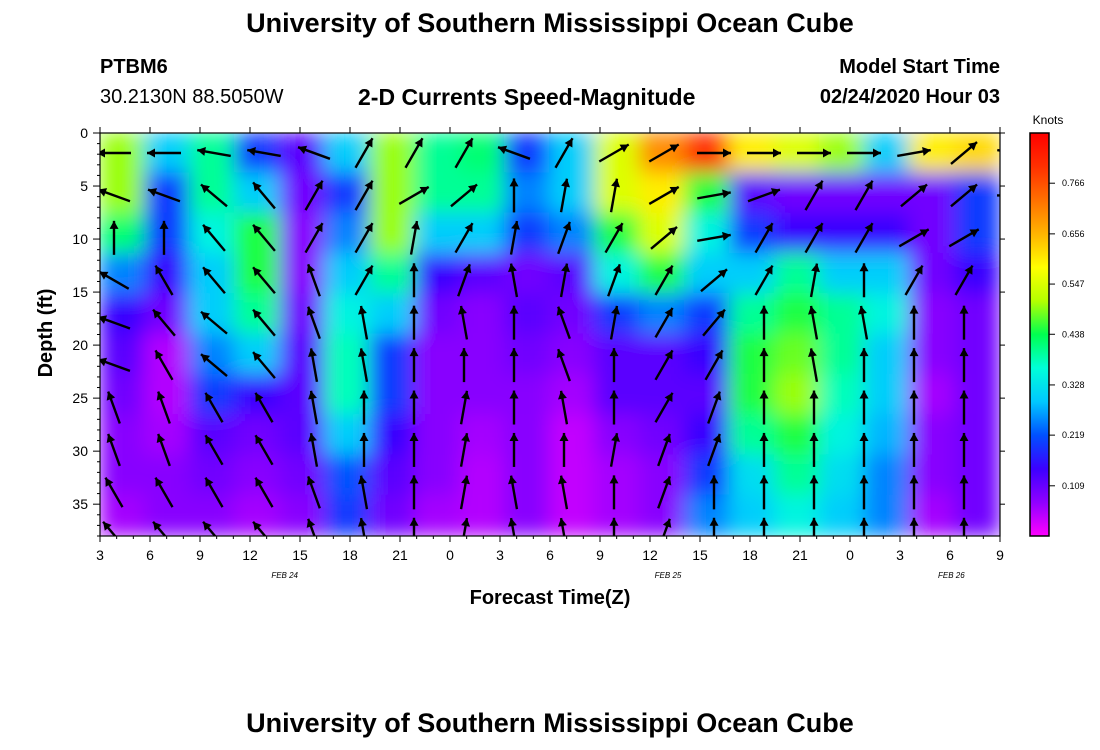 This screenshot has height=750, width=1100. I want to click on station-id: PTBM6, so click(134, 67).